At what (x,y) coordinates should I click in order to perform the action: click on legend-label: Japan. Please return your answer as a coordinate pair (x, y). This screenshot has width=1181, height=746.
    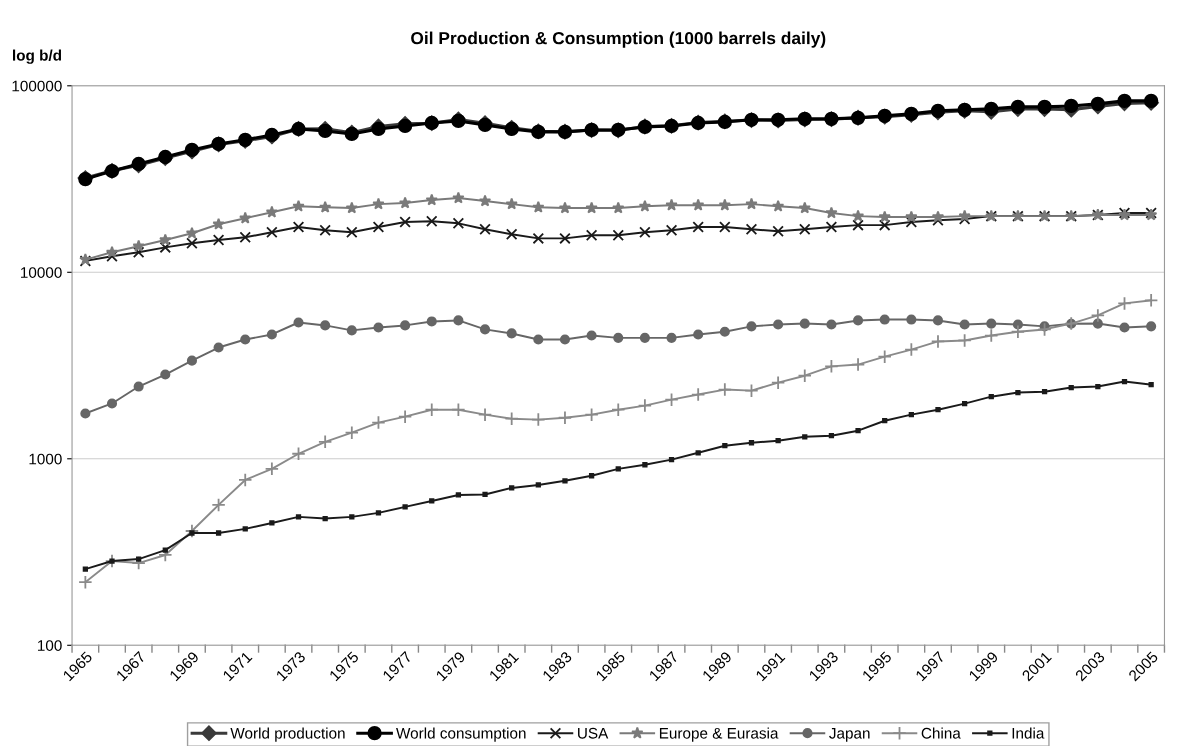
    Looking at the image, I should click on (849, 735).